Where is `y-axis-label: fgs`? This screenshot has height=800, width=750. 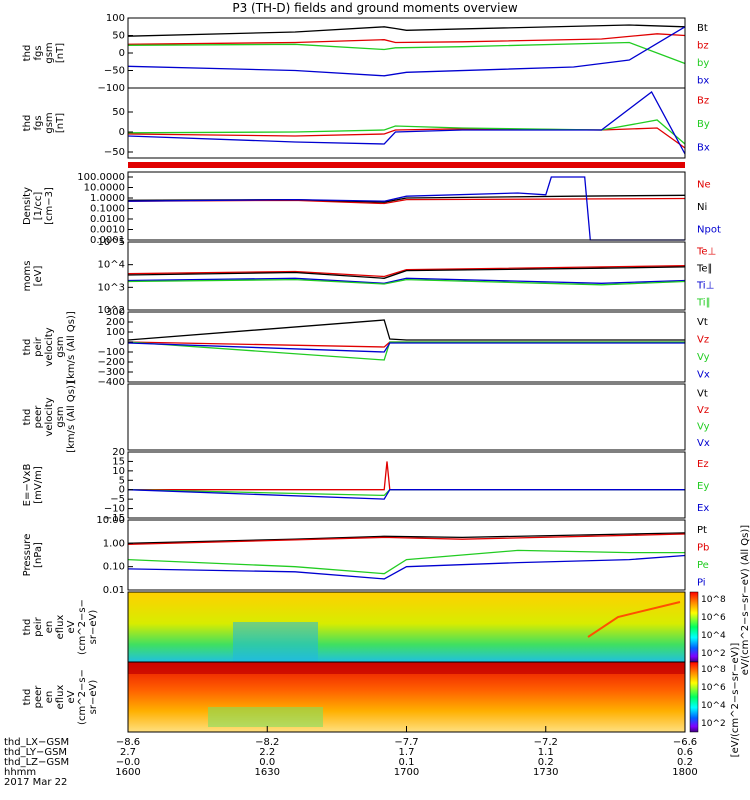
y-axis-label: fgs is located at coordinates (38, 122).